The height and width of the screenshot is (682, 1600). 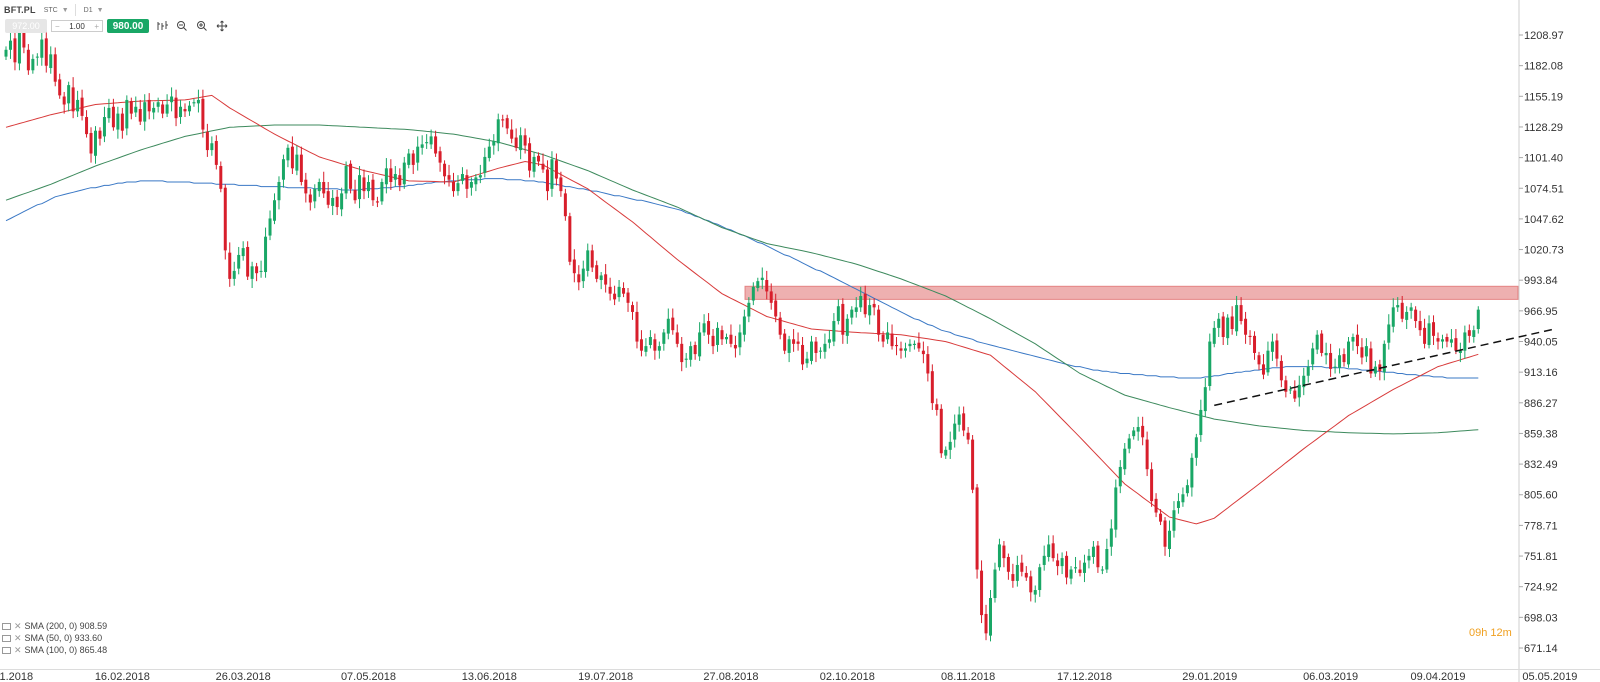 What do you see at coordinates (26, 26) in the screenshot?
I see `sell-button: 972.00` at bounding box center [26, 26].